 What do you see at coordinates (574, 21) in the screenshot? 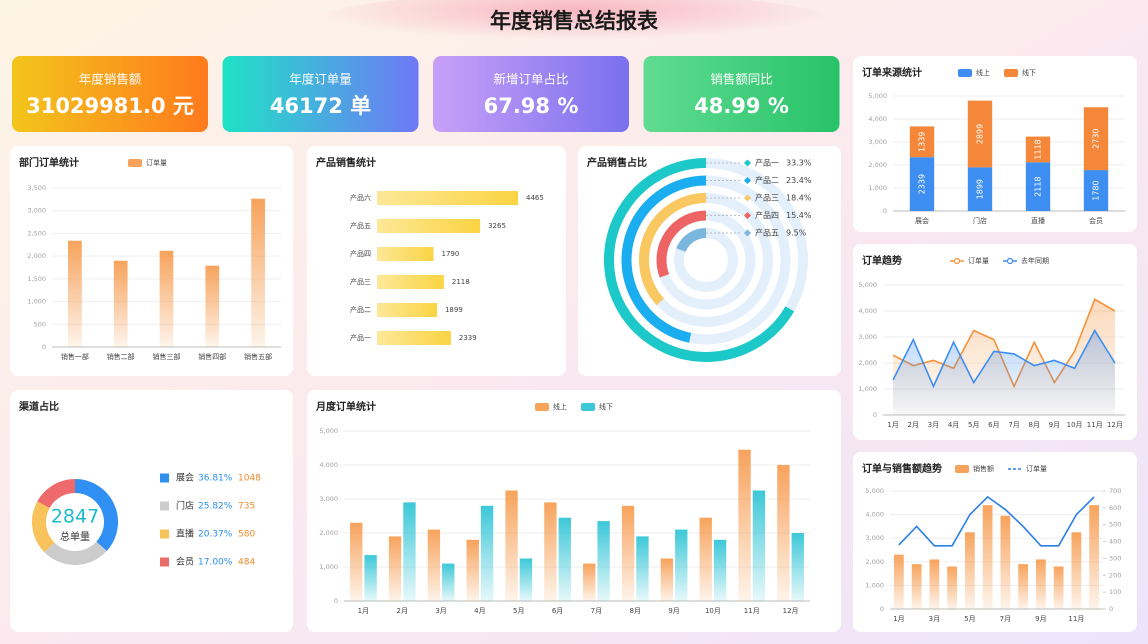
I see `page-title: 年度销售总结报表` at bounding box center [574, 21].